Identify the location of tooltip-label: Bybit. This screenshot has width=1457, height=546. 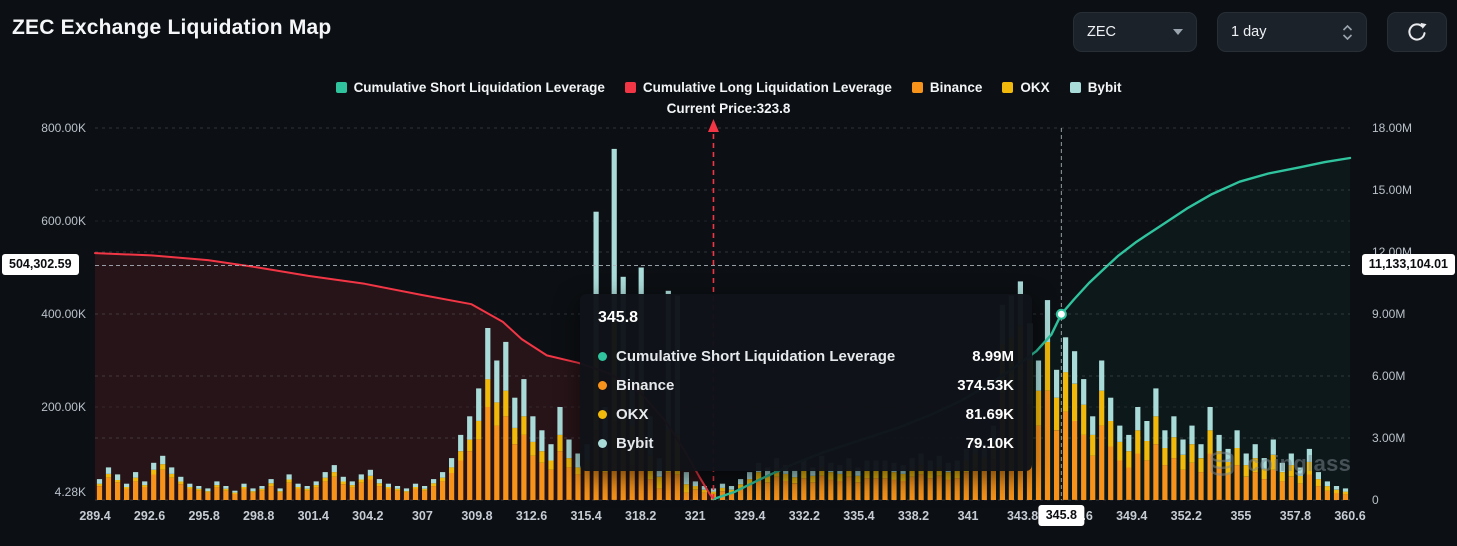
(635, 443).